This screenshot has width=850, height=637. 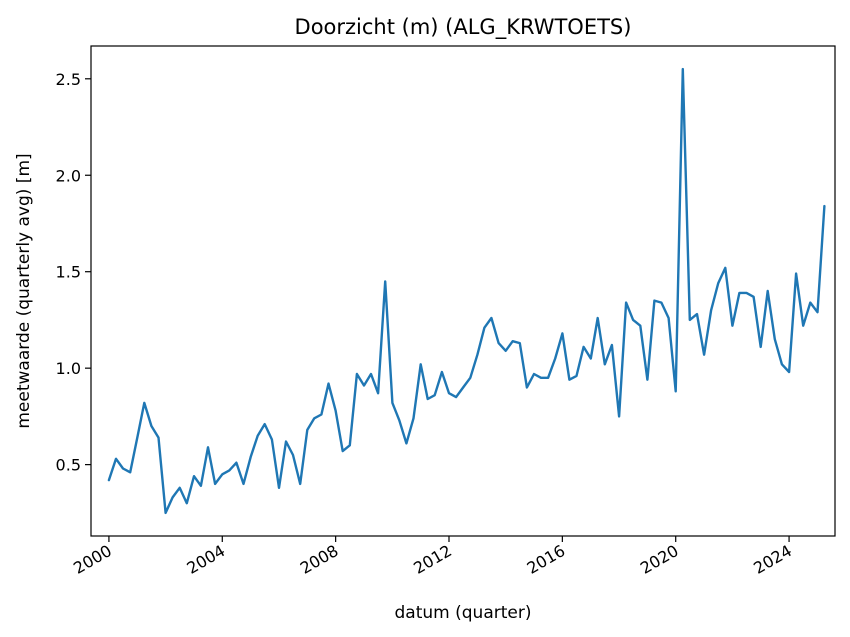 I want to click on y-tick-label: 0.5, so click(x=68, y=465).